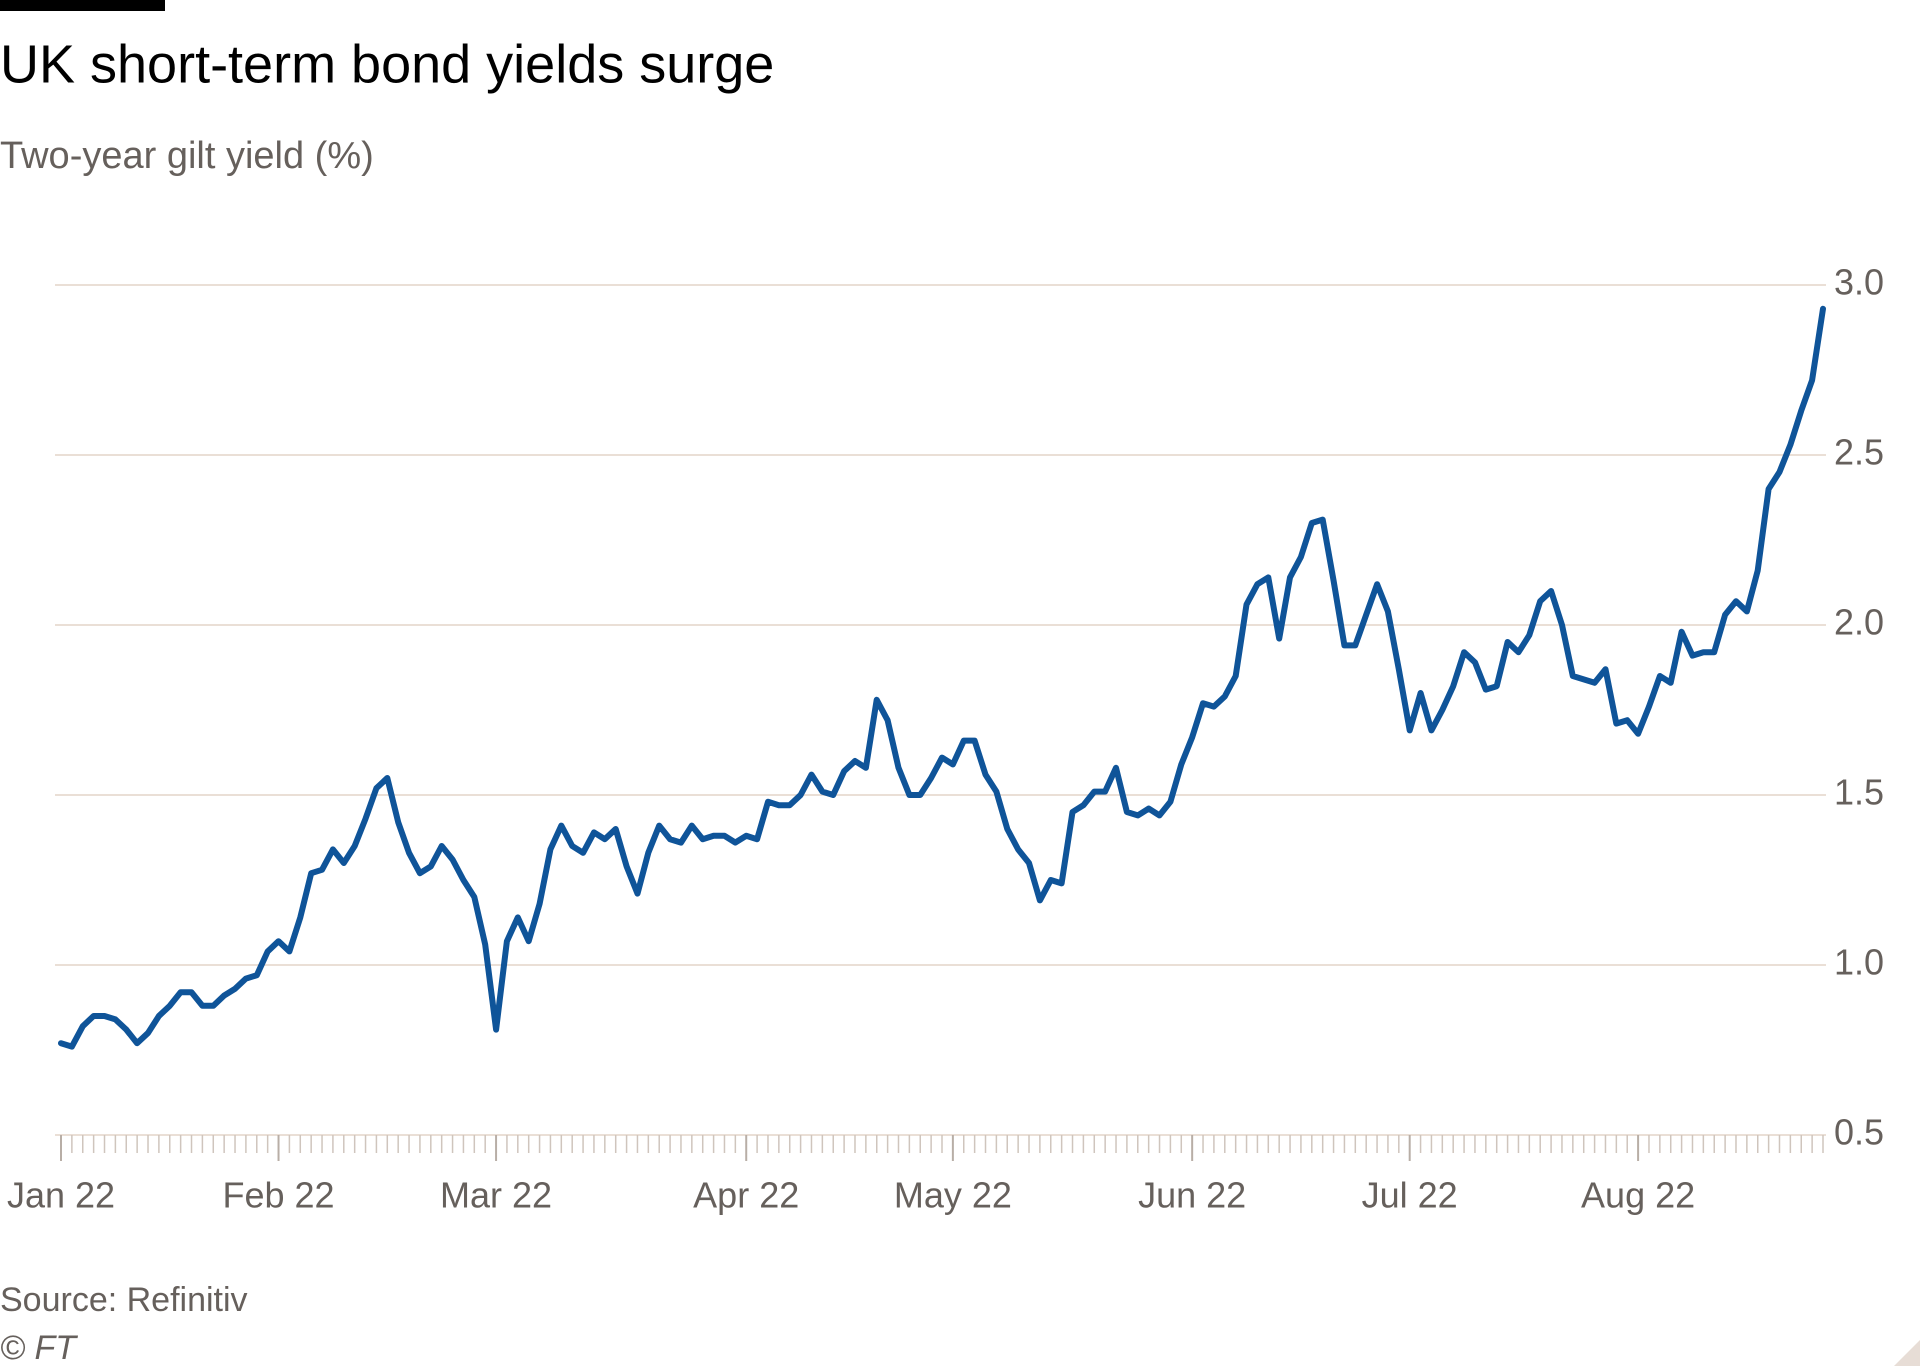  Describe the element at coordinates (1859, 1132) in the screenshot. I see `y-tick-label: 0.5` at that location.